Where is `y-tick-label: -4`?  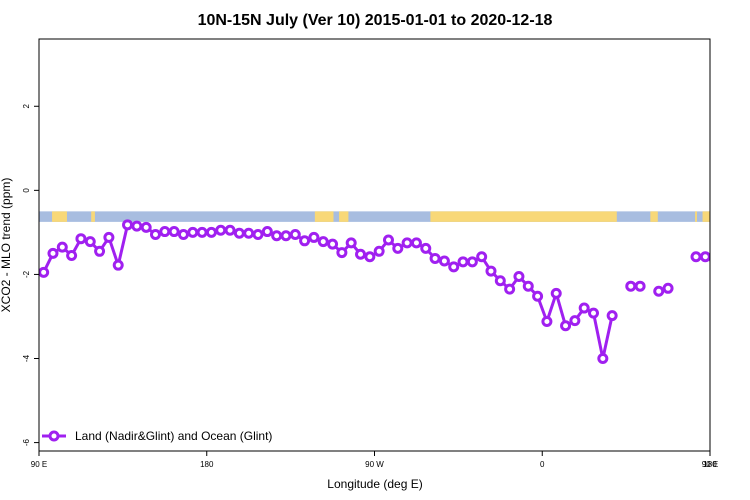 y-tick-label: -4 is located at coordinates (26, 358).